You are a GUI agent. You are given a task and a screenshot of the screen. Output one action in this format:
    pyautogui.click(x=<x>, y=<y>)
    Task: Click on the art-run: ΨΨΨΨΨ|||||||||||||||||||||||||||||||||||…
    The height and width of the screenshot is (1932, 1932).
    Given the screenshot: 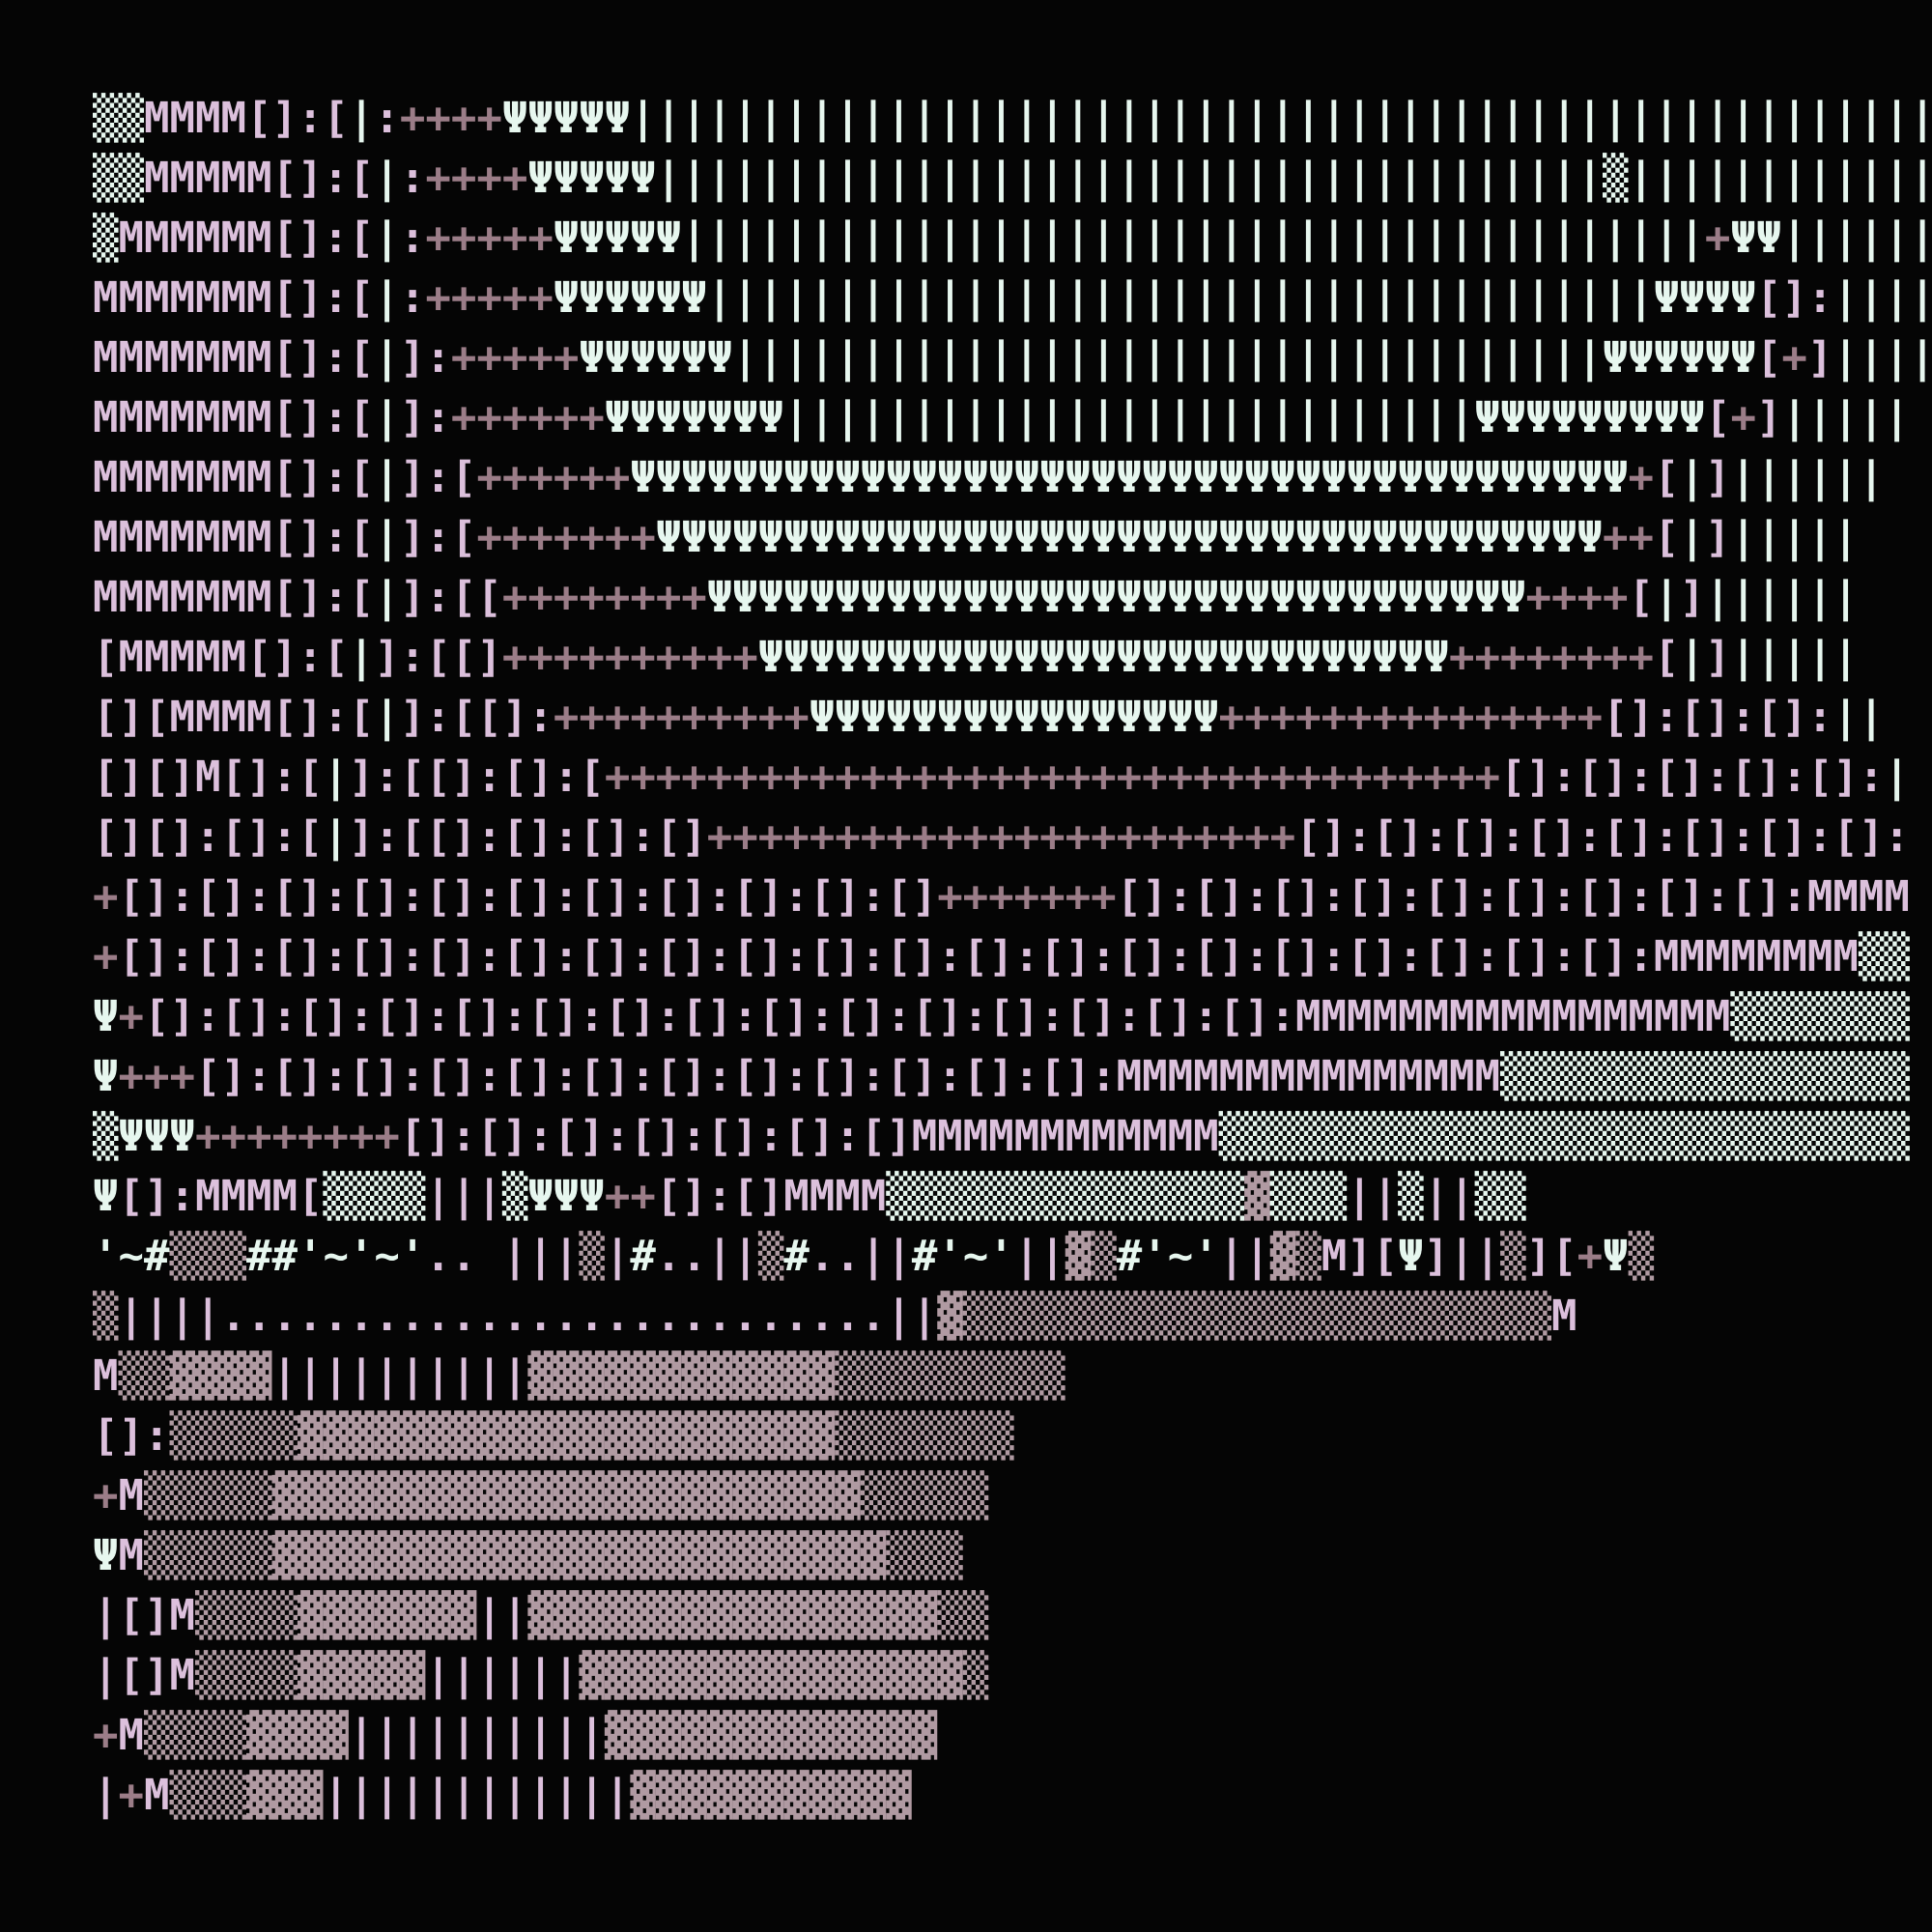 What is the action you would take?
    pyautogui.click(x=1129, y=238)
    